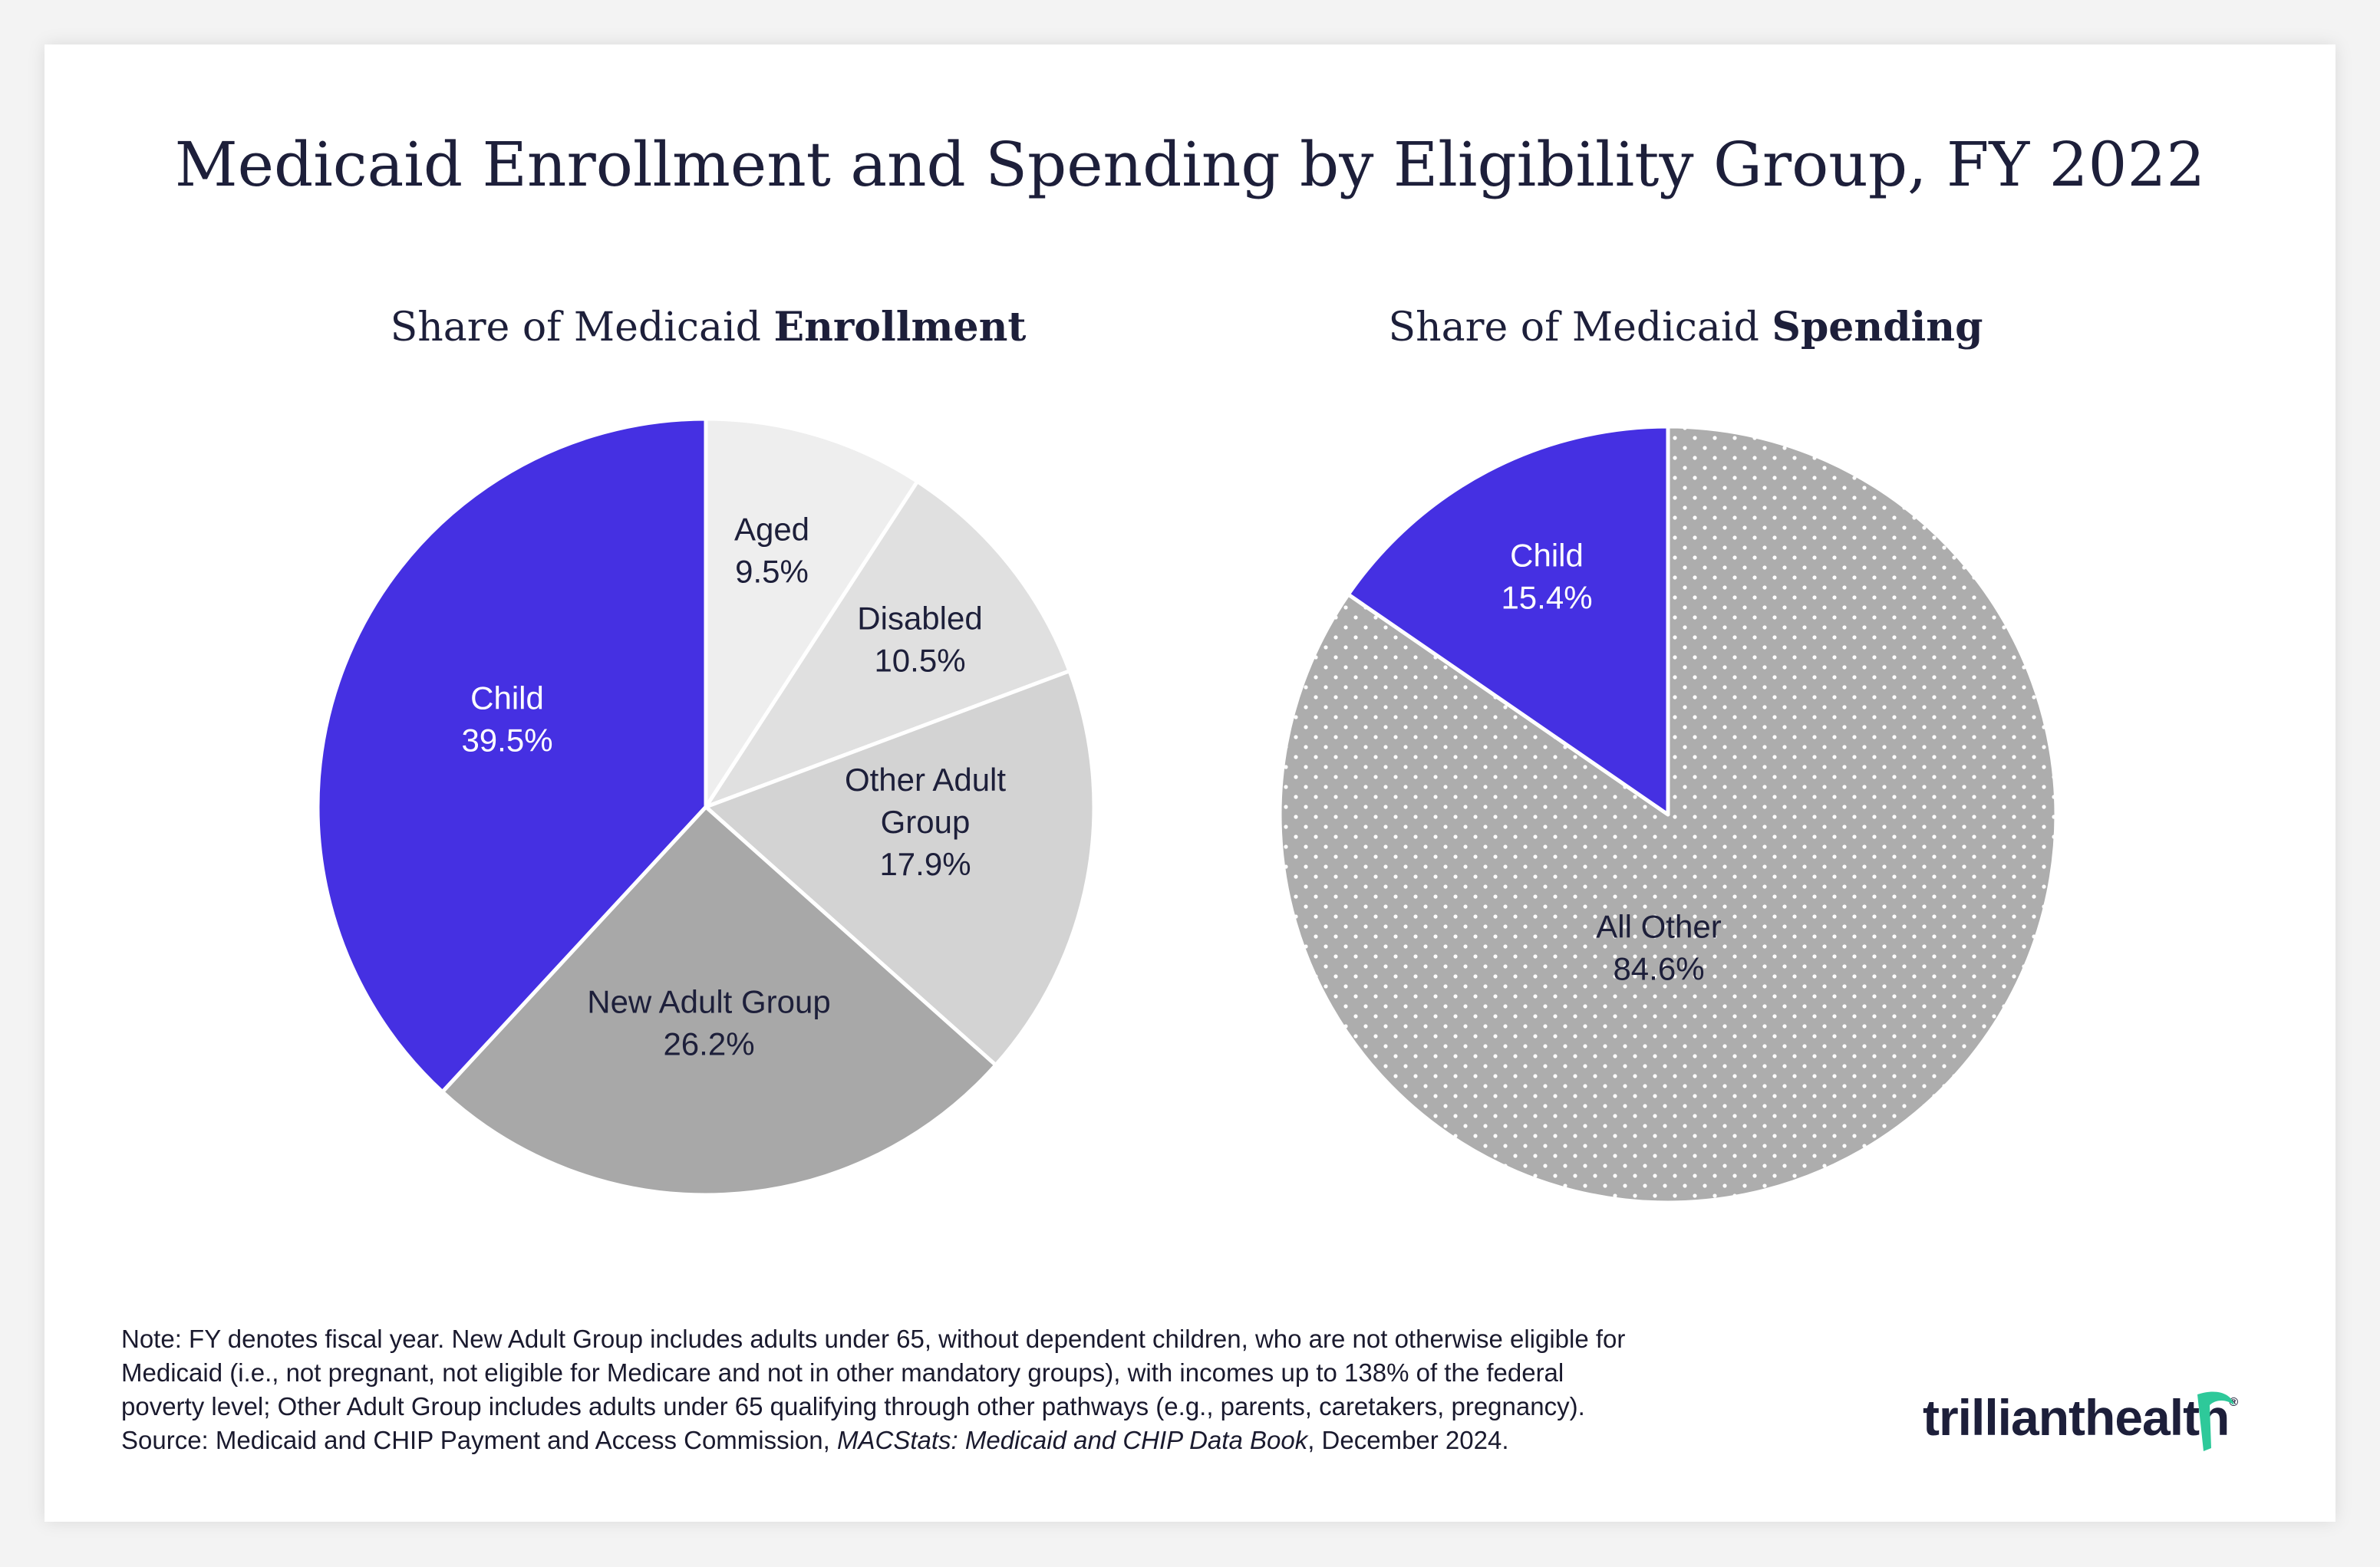  I want to click on enrollment-slice-child, so click(512, 755).